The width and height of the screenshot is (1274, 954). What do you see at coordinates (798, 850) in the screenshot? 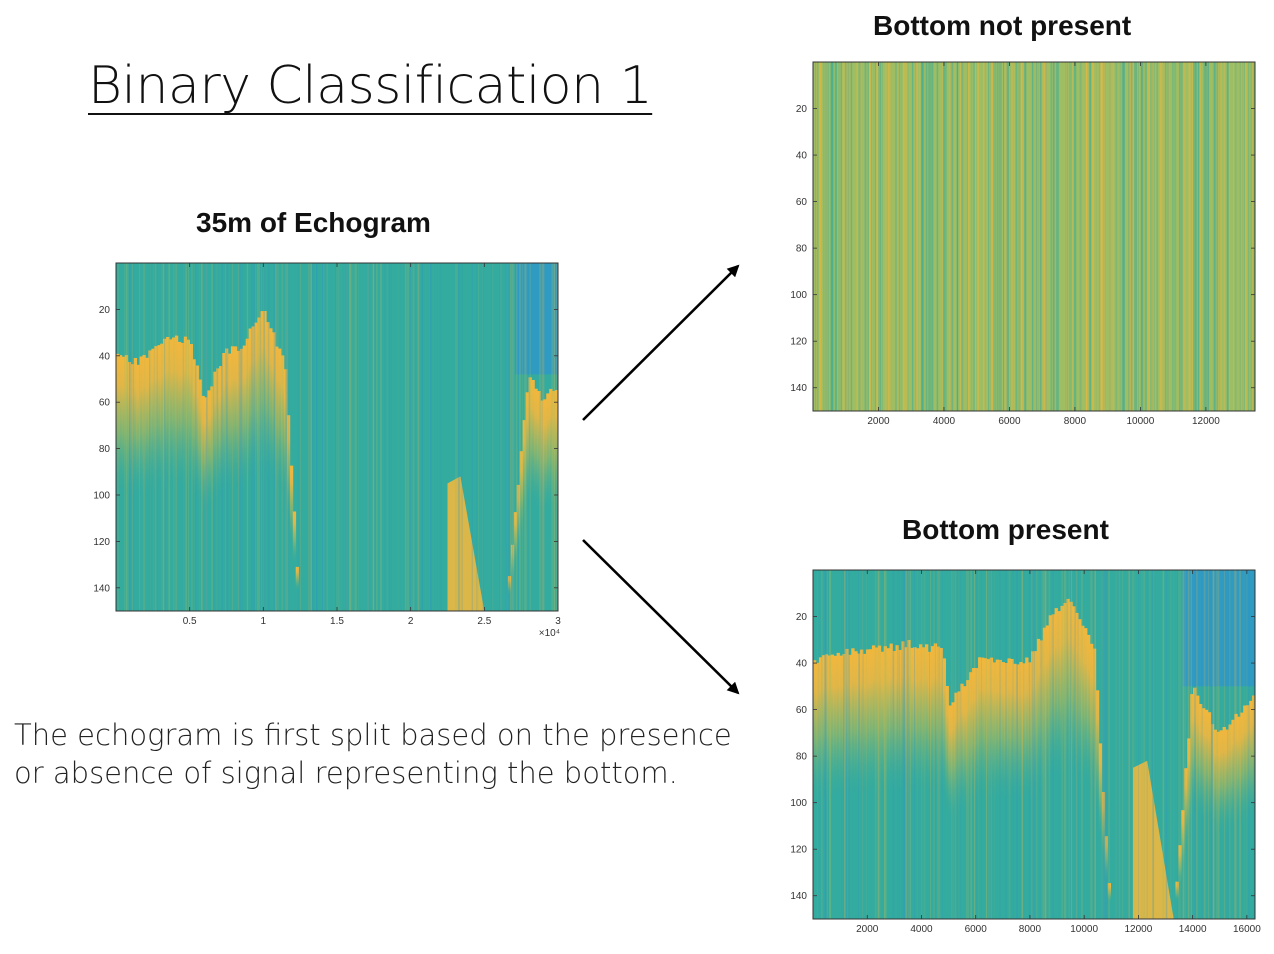
I see `y-tick-label: 120` at bounding box center [798, 850].